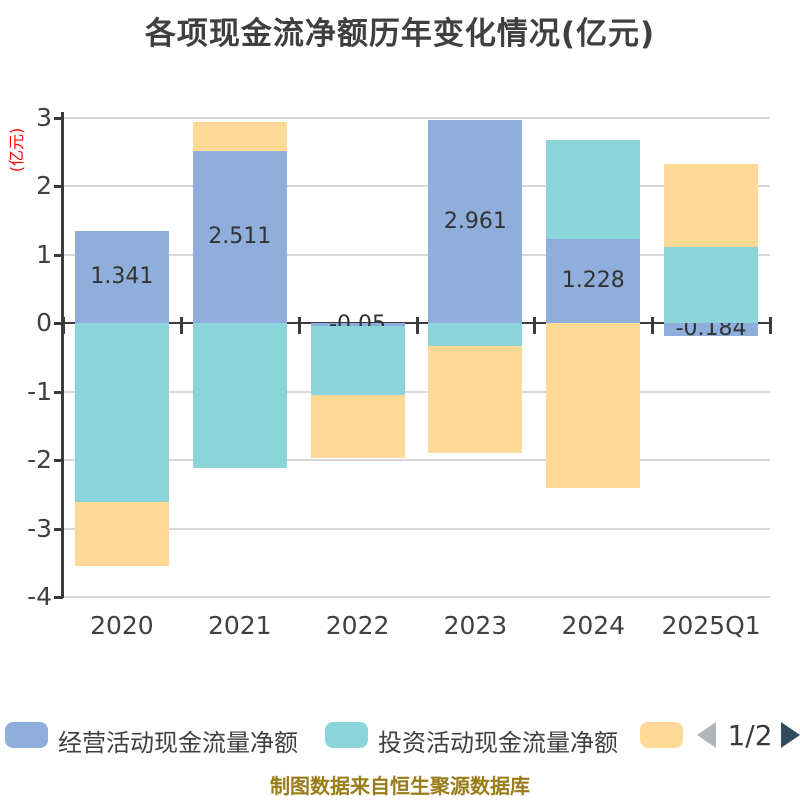  I want to click on y-tick-label: 2, so click(44, 185).